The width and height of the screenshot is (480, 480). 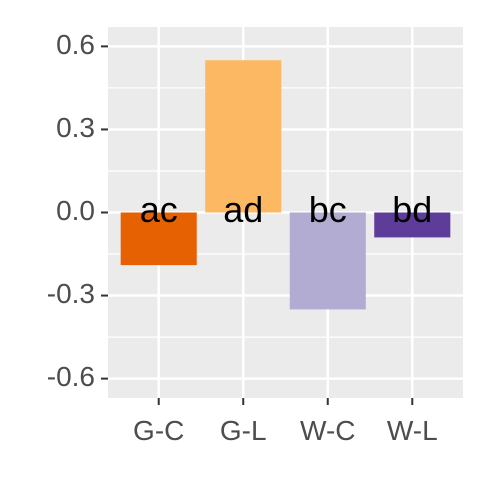 I want to click on x-axis: G-C G-L W-C W-L, so click(x=285, y=422).